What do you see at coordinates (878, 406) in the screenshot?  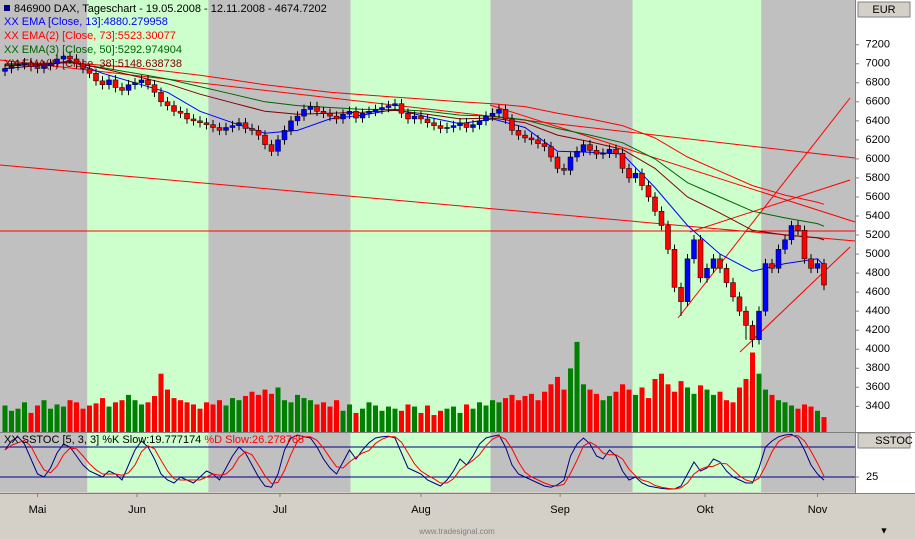 I see `y-tick-label: 3400` at bounding box center [878, 406].